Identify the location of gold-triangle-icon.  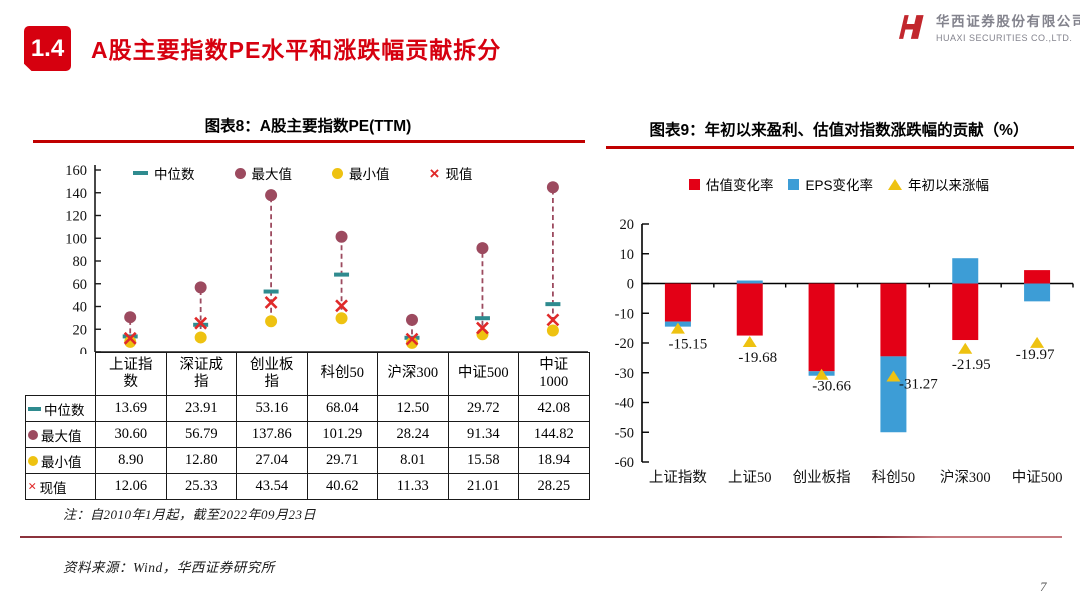
(895, 184).